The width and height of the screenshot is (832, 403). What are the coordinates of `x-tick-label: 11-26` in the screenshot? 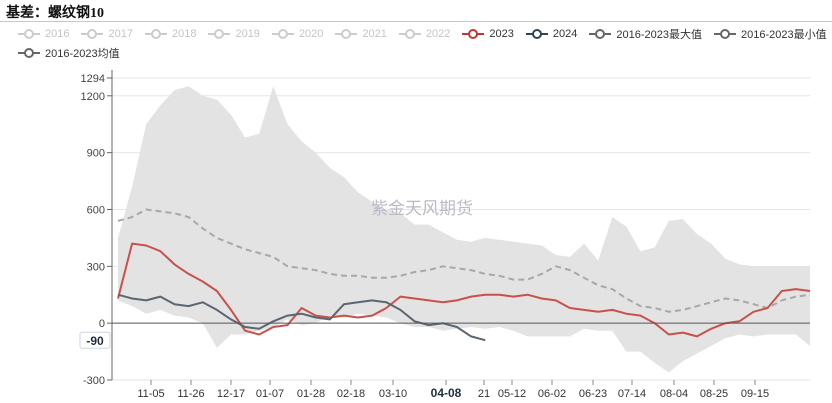 It's located at (190, 394).